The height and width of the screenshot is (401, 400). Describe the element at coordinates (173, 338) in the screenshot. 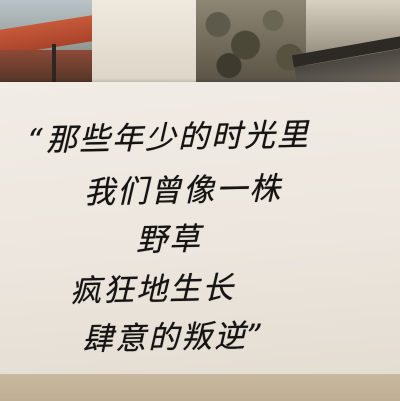

I see `note-line-5: 肆意的叛逆”` at that location.